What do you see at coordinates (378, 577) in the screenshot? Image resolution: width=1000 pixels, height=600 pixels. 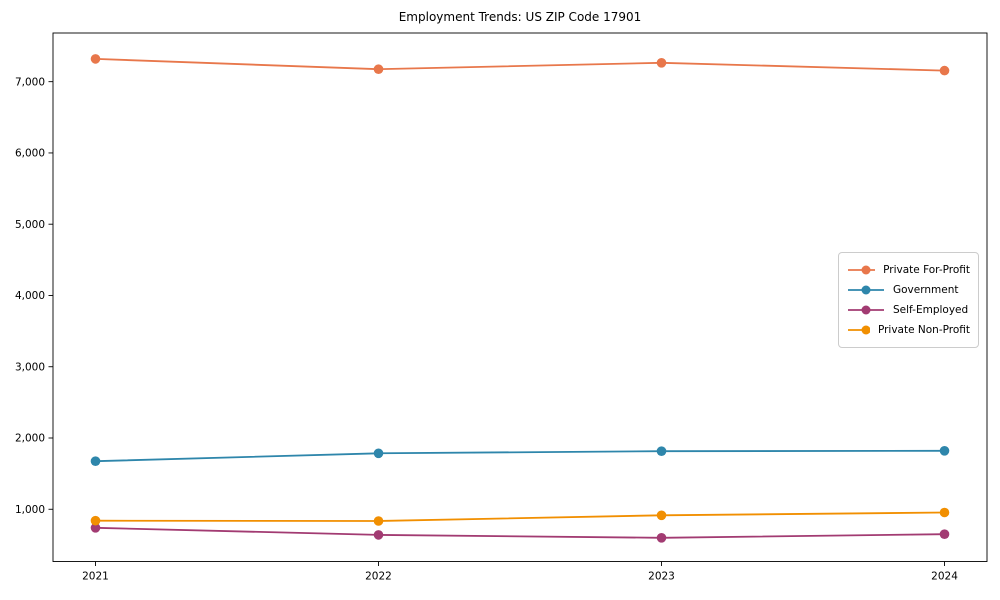 I see `x-tick-label: 2022` at bounding box center [378, 577].